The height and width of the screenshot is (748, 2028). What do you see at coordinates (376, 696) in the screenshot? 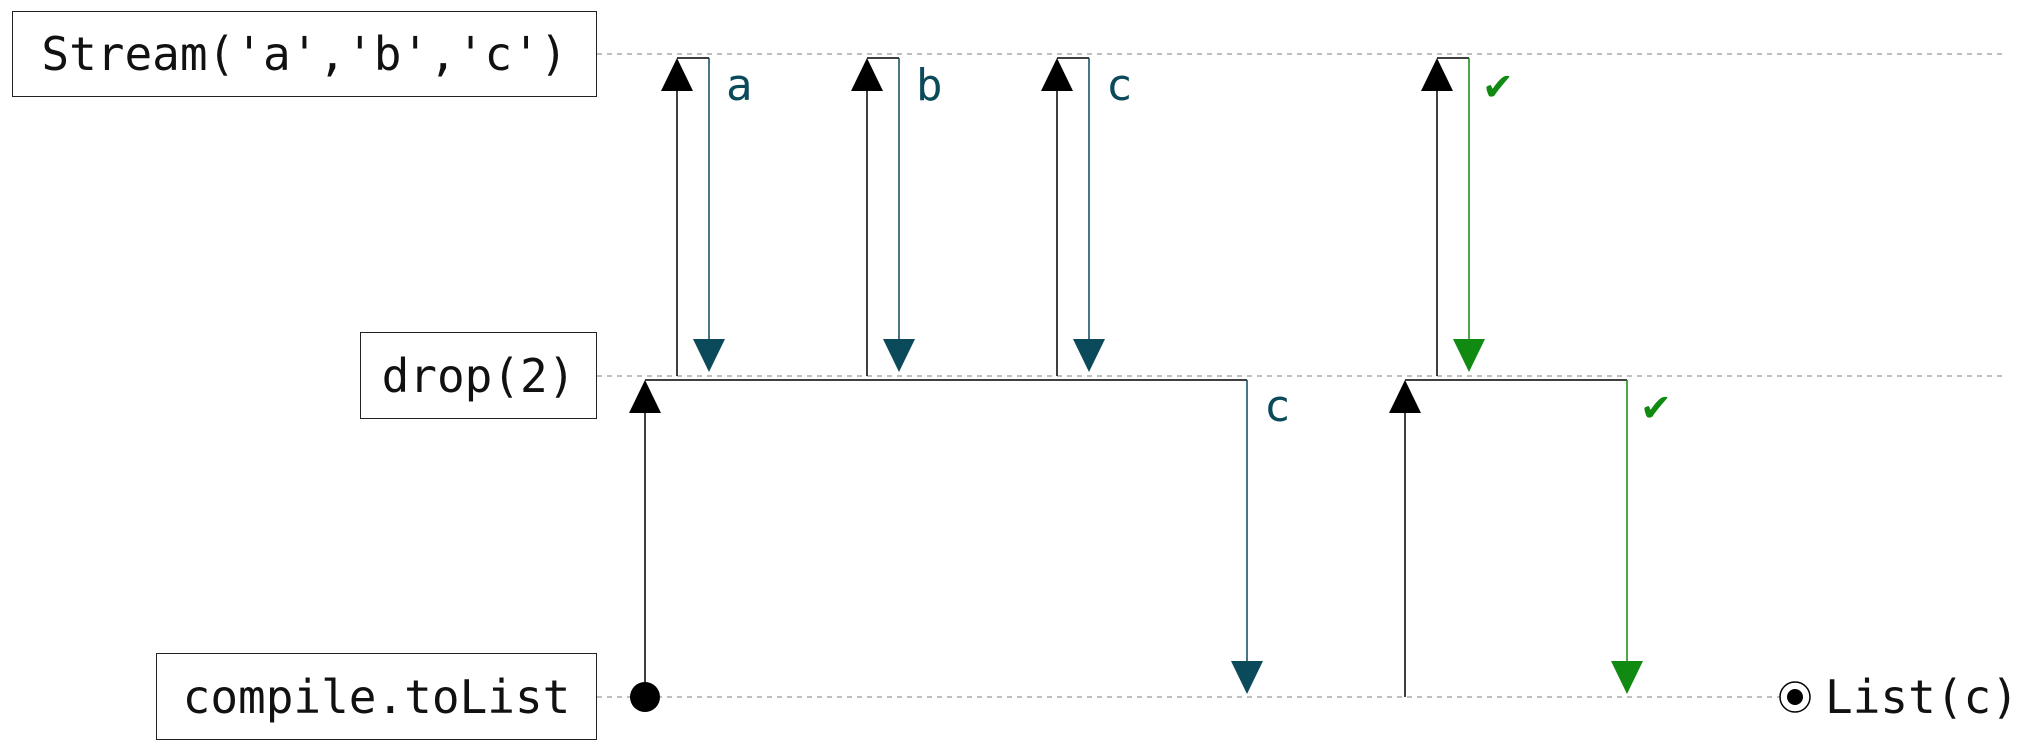
I see `tolist-lane-label: compile.toList` at bounding box center [376, 696].